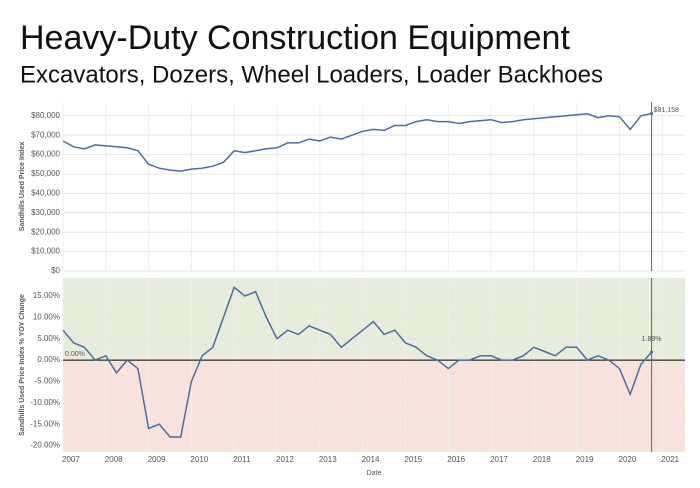  What do you see at coordinates (413, 459) in the screenshot?
I see `x-tick-label: 2015` at bounding box center [413, 459].